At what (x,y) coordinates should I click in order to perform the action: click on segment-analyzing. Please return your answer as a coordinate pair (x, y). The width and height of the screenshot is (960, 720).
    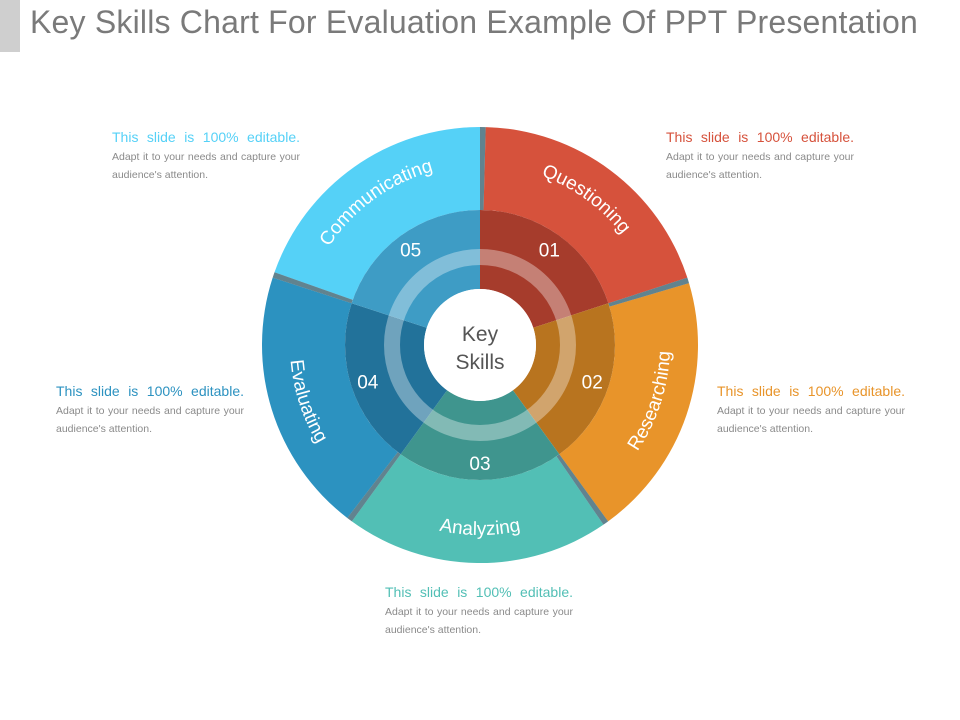
    Looking at the image, I should click on (477, 508).